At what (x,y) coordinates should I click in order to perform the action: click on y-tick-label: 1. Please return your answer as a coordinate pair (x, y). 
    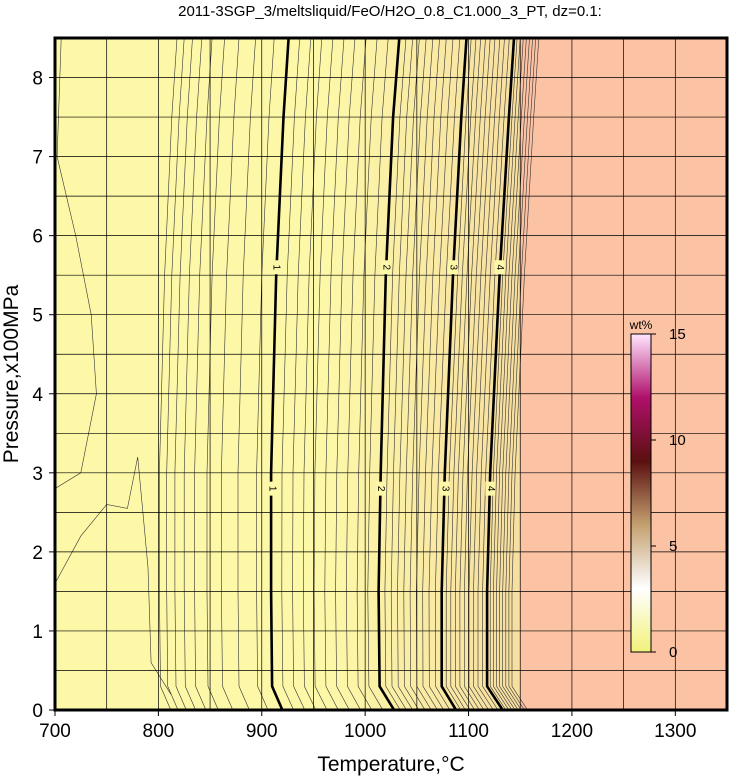
    Looking at the image, I should click on (37, 632).